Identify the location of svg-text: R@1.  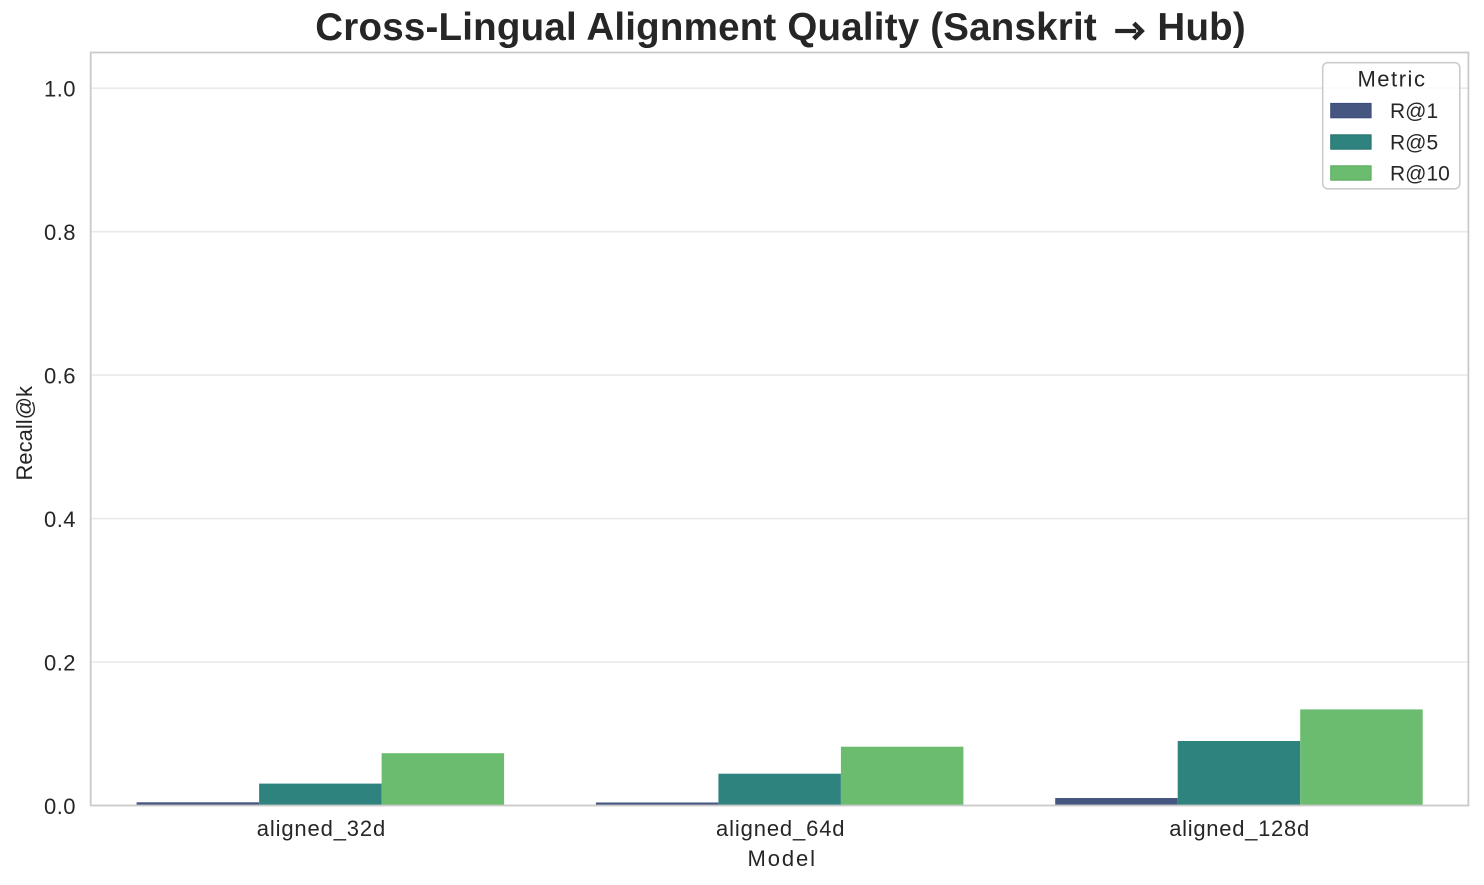
(1414, 111).